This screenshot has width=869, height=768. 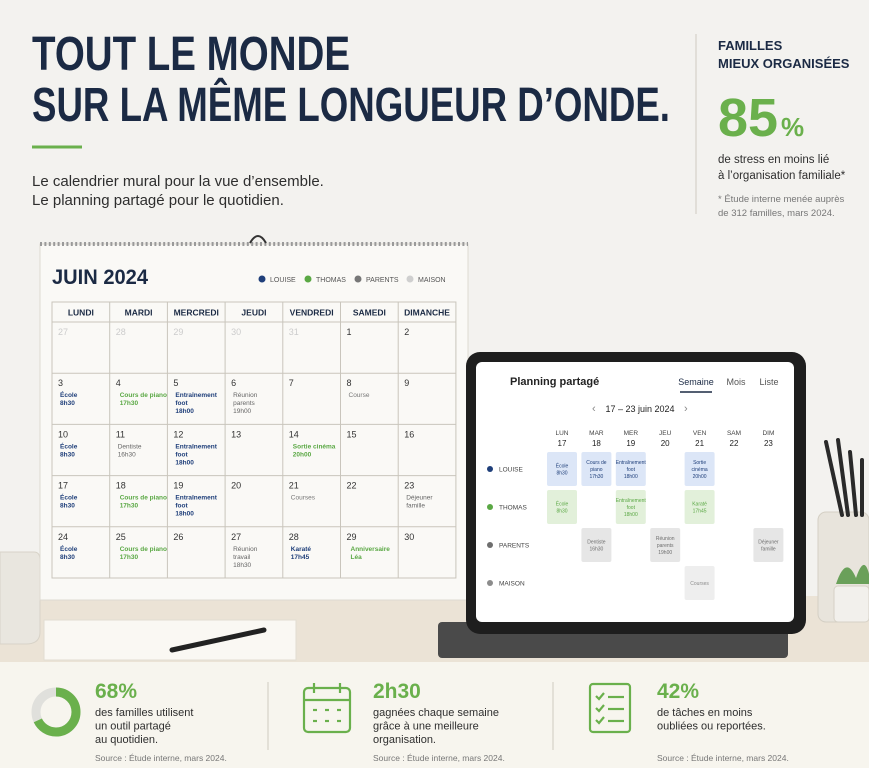 I want to click on plant-pot, so click(x=851, y=604).